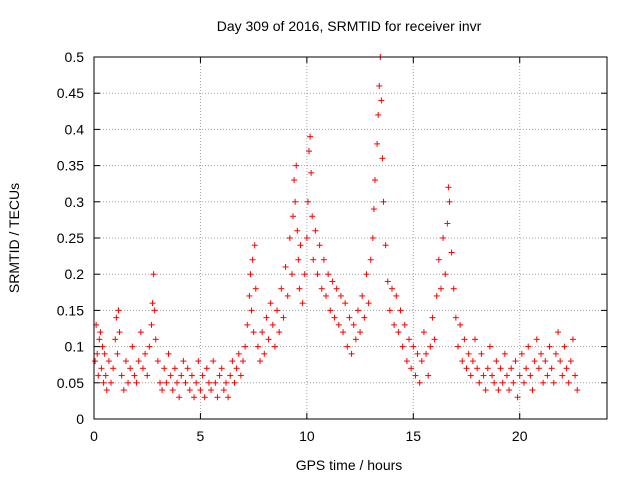  I want to click on y-tick-label: 0.1, so click(75, 347).